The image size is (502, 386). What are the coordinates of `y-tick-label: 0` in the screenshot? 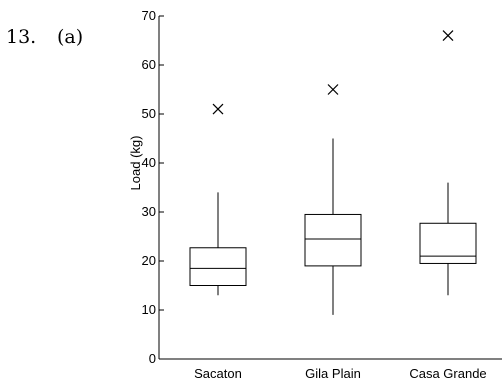 It's located at (152, 358).